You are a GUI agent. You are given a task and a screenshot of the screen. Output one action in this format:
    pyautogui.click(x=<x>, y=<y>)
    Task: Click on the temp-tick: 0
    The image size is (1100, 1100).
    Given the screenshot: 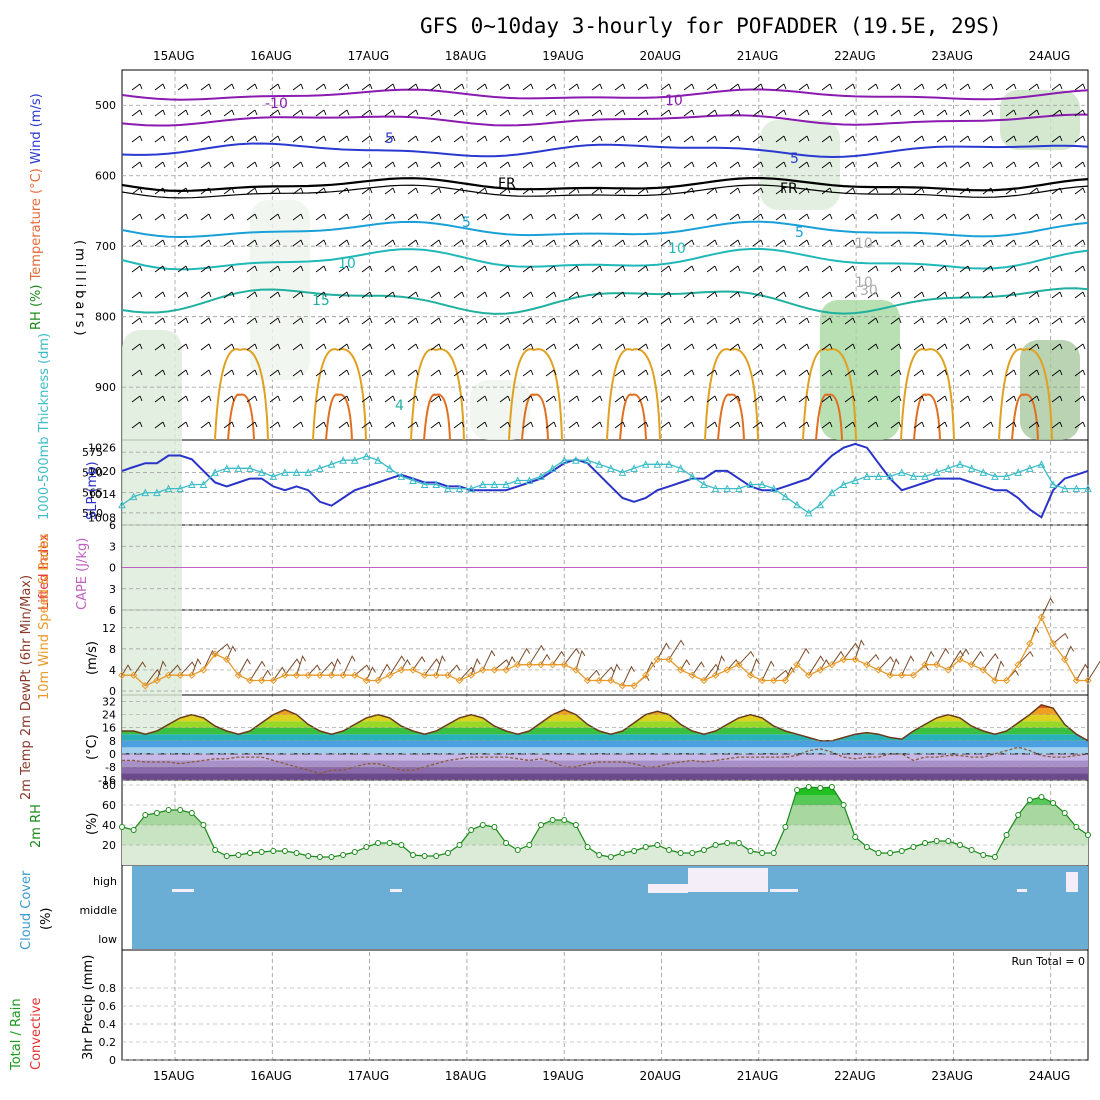 What is the action you would take?
    pyautogui.click(x=112, y=754)
    